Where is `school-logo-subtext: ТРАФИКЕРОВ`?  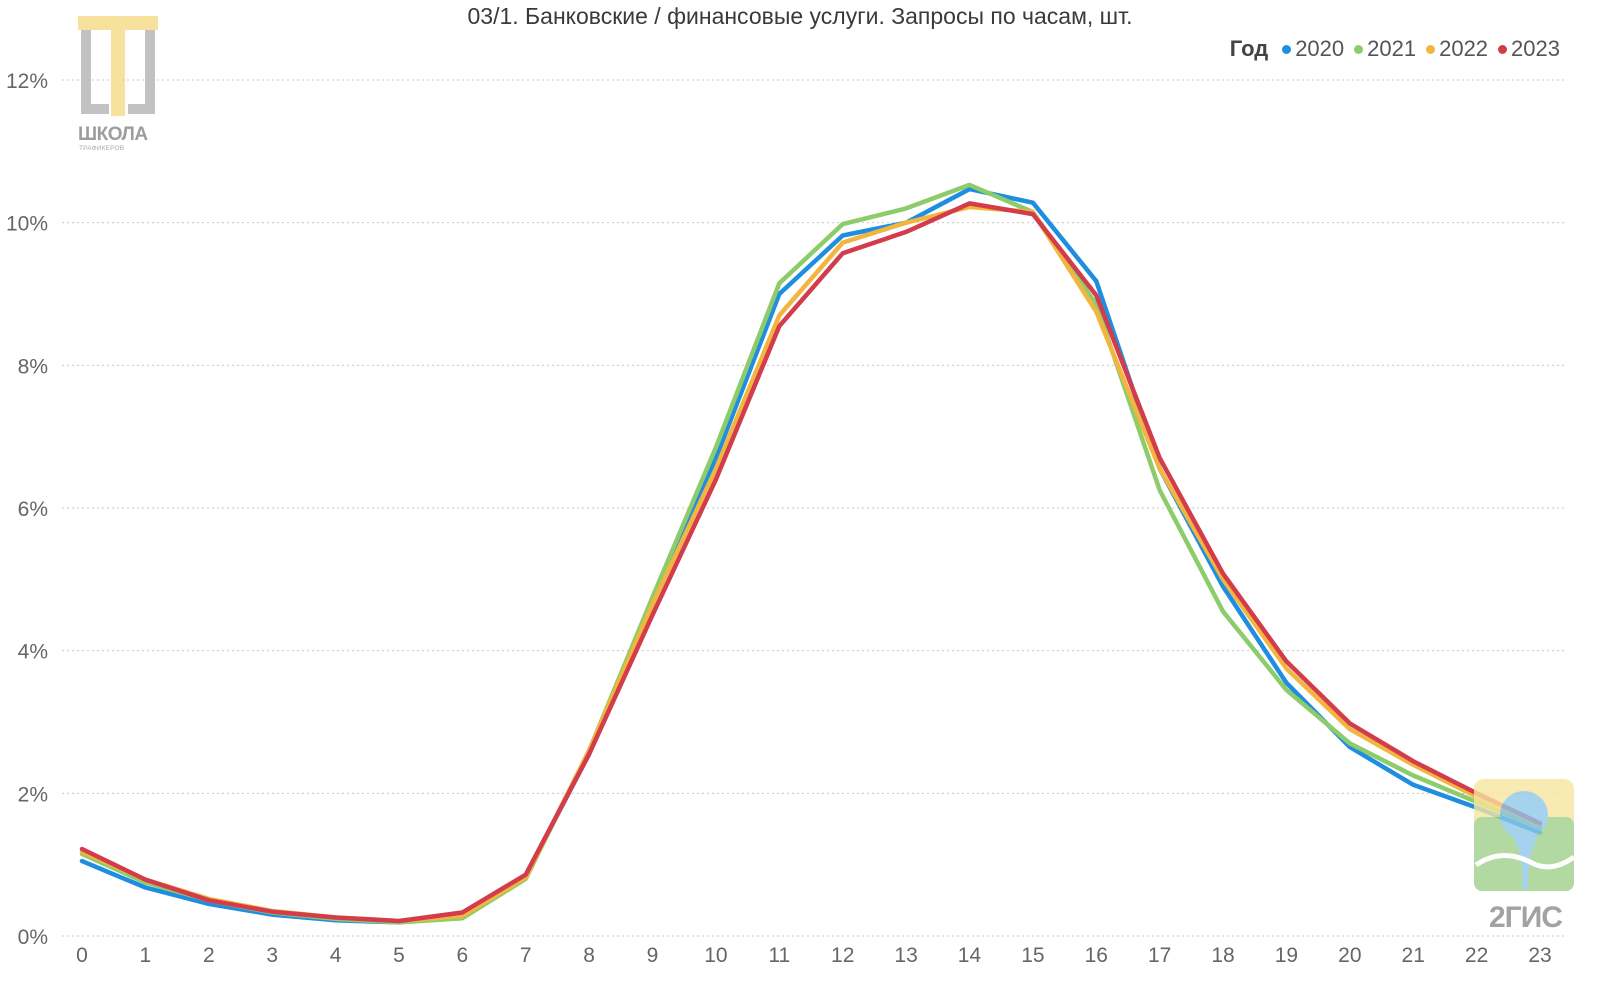
school-logo-subtext: ТРАФИКЕРОВ is located at coordinates (102, 148).